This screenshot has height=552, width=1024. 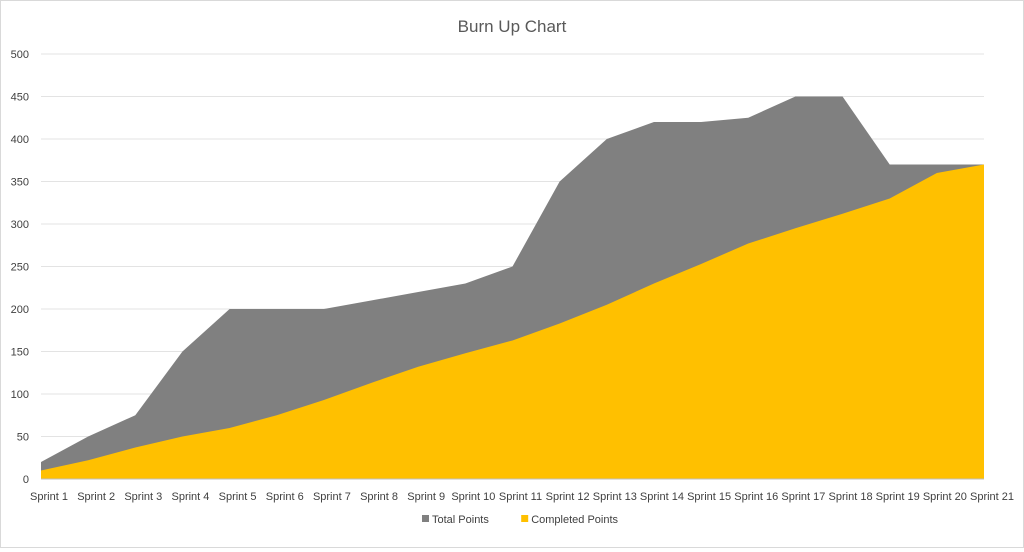 I want to click on legend-label: Completed Points, so click(x=574, y=520).